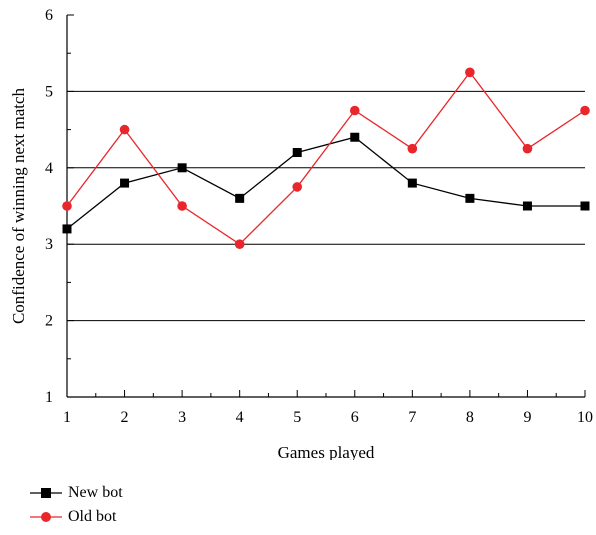 Image resolution: width=596 pixels, height=535 pixels. I want to click on legend-swatch-new-bot, so click(46, 493).